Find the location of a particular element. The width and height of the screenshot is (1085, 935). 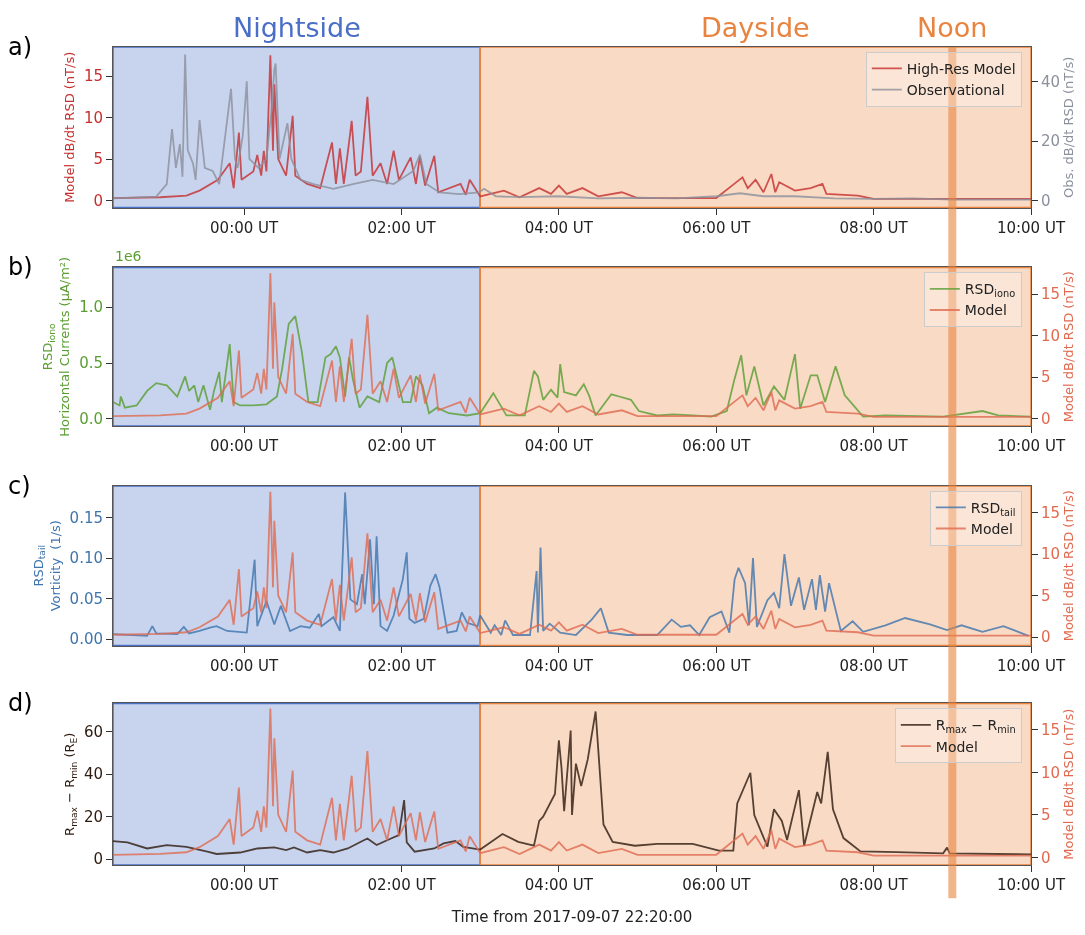

y2-tick-label: 40 is located at coordinates (1051, 81).